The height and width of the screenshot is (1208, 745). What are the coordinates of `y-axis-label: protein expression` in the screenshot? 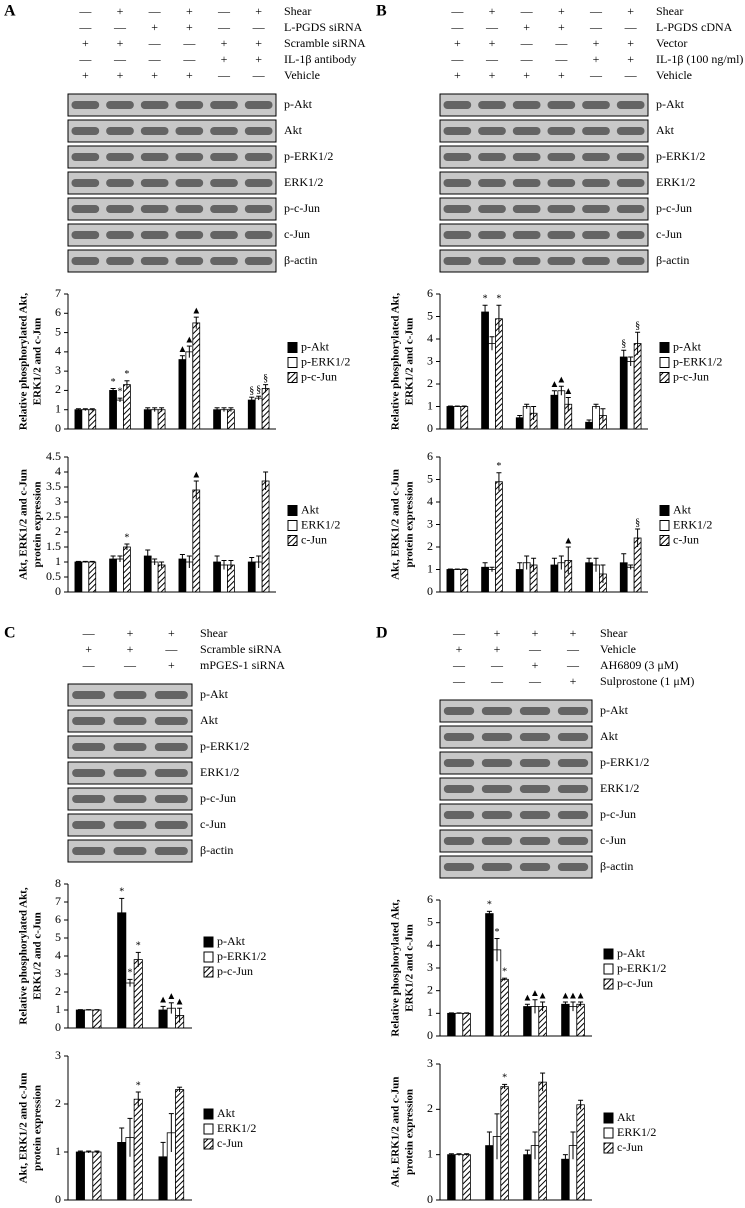 It's located at (410, 1132).